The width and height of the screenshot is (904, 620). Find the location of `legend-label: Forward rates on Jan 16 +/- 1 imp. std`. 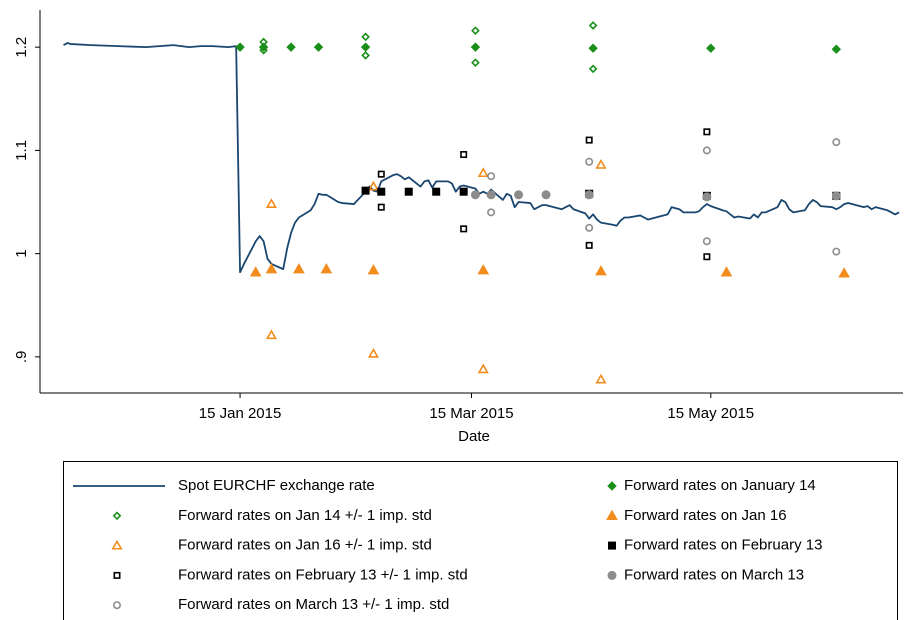

legend-label: Forward rates on Jan 16 +/- 1 imp. std is located at coordinates (305, 545).